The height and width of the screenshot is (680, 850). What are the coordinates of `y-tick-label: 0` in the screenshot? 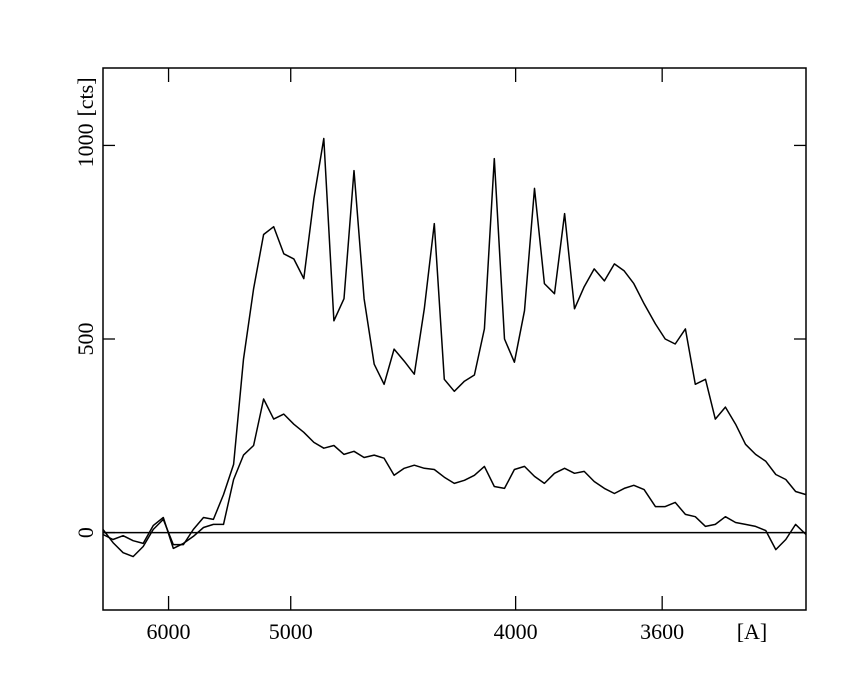 It's located at (85, 532).